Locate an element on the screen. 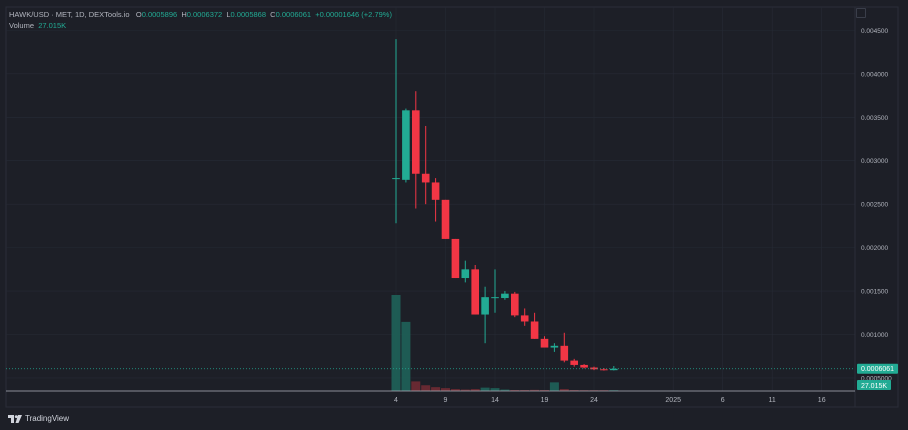  volume-bars is located at coordinates (505, 343).